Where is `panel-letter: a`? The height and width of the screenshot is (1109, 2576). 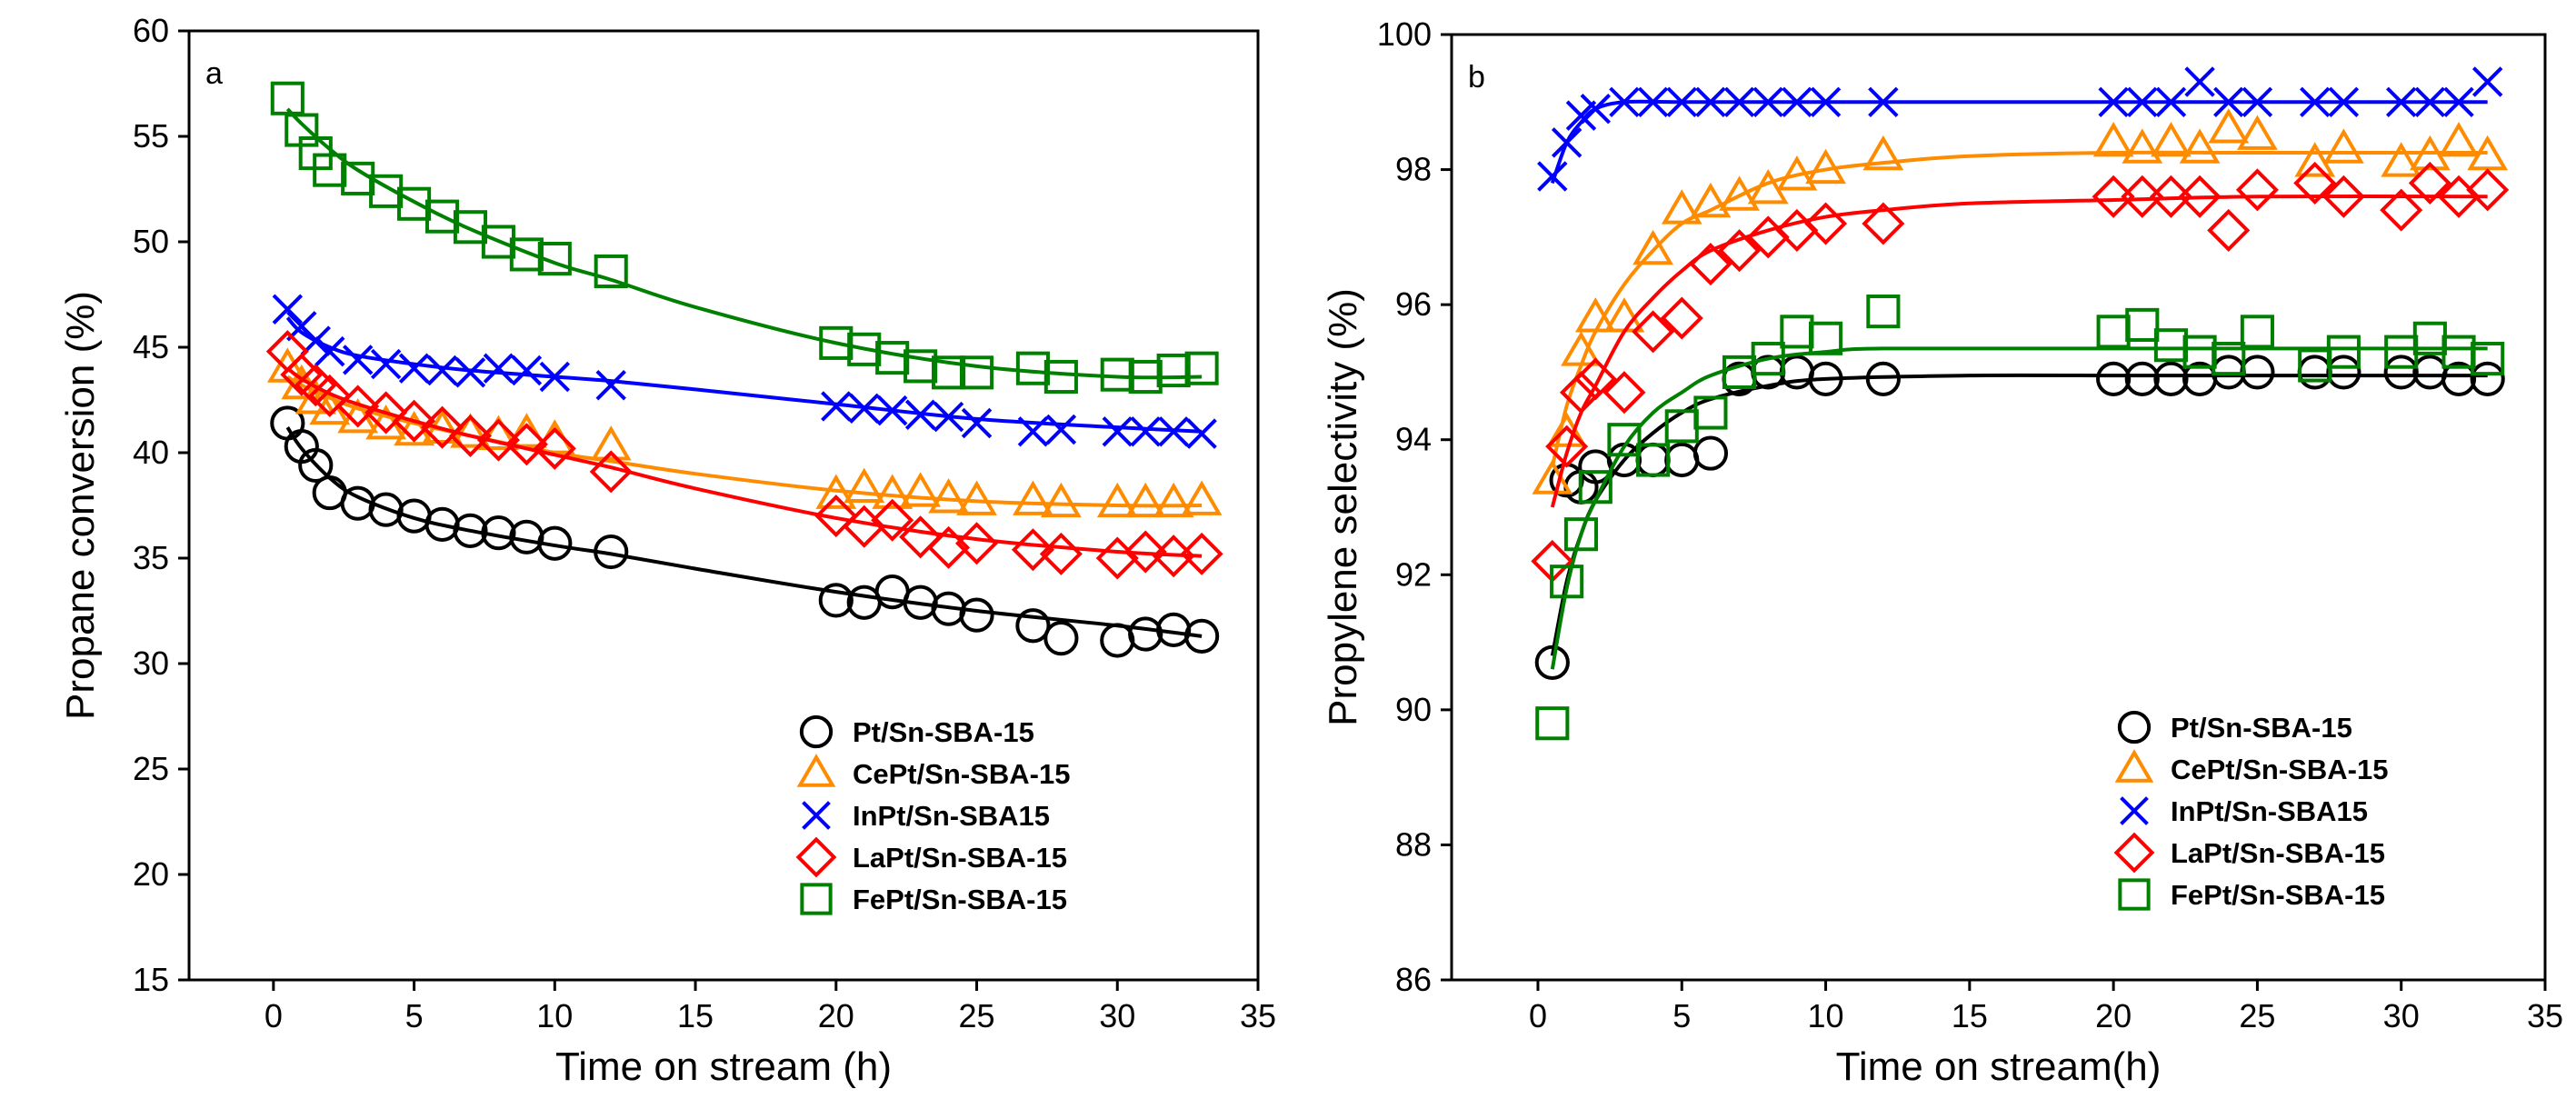 panel-letter: a is located at coordinates (214, 73).